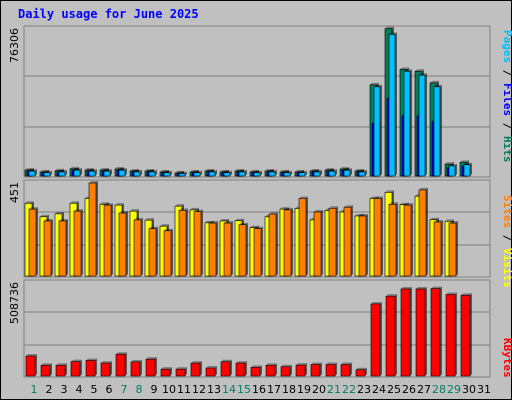 Image resolution: width=512 pixels, height=400 pixels. I want to click on day-label: 24, so click(379, 389).